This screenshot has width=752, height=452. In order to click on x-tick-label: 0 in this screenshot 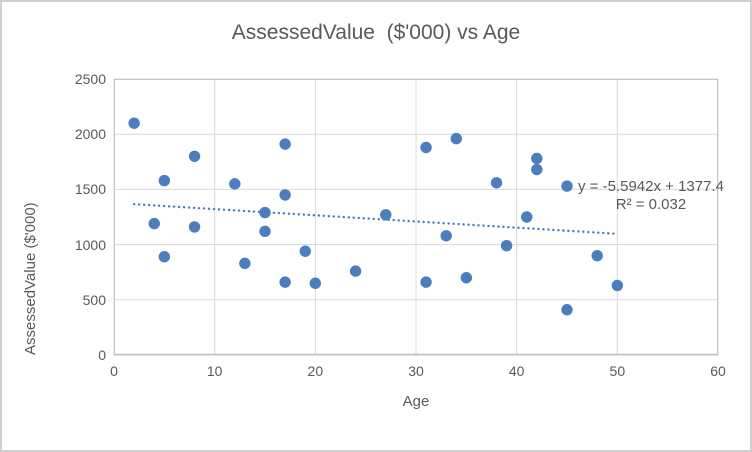, I will do `click(114, 371)`.